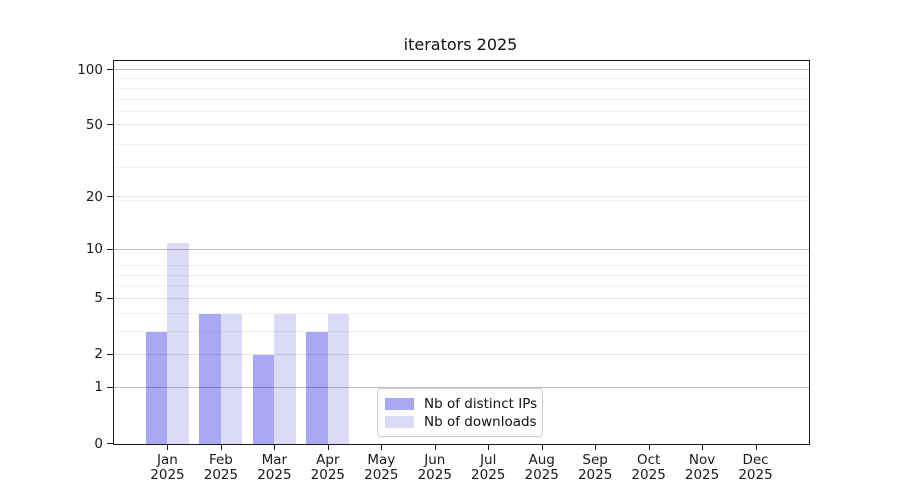  Describe the element at coordinates (488, 467) in the screenshot. I see `x-tick-label: Jul 2025` at that location.